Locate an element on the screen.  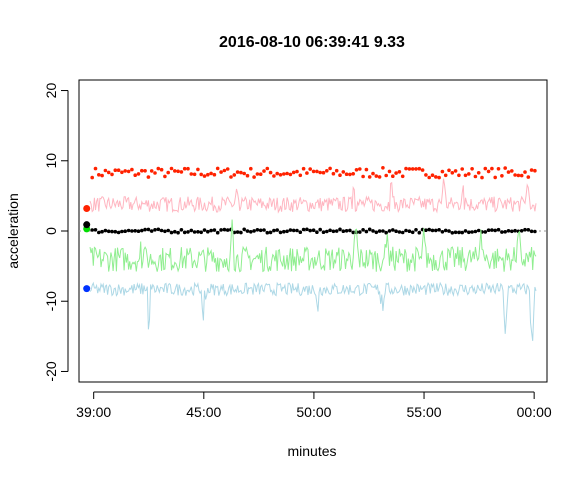
x-tick-label: 39:00 is located at coordinates (93, 412).